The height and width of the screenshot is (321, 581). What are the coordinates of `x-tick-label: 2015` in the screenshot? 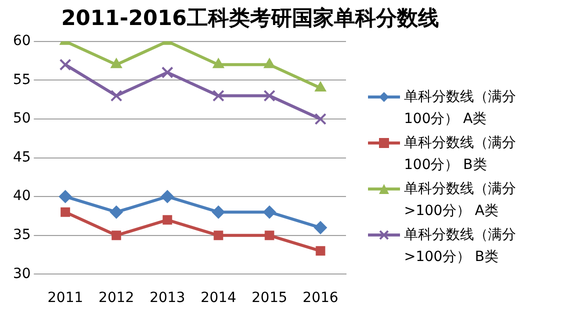 It's located at (270, 298).